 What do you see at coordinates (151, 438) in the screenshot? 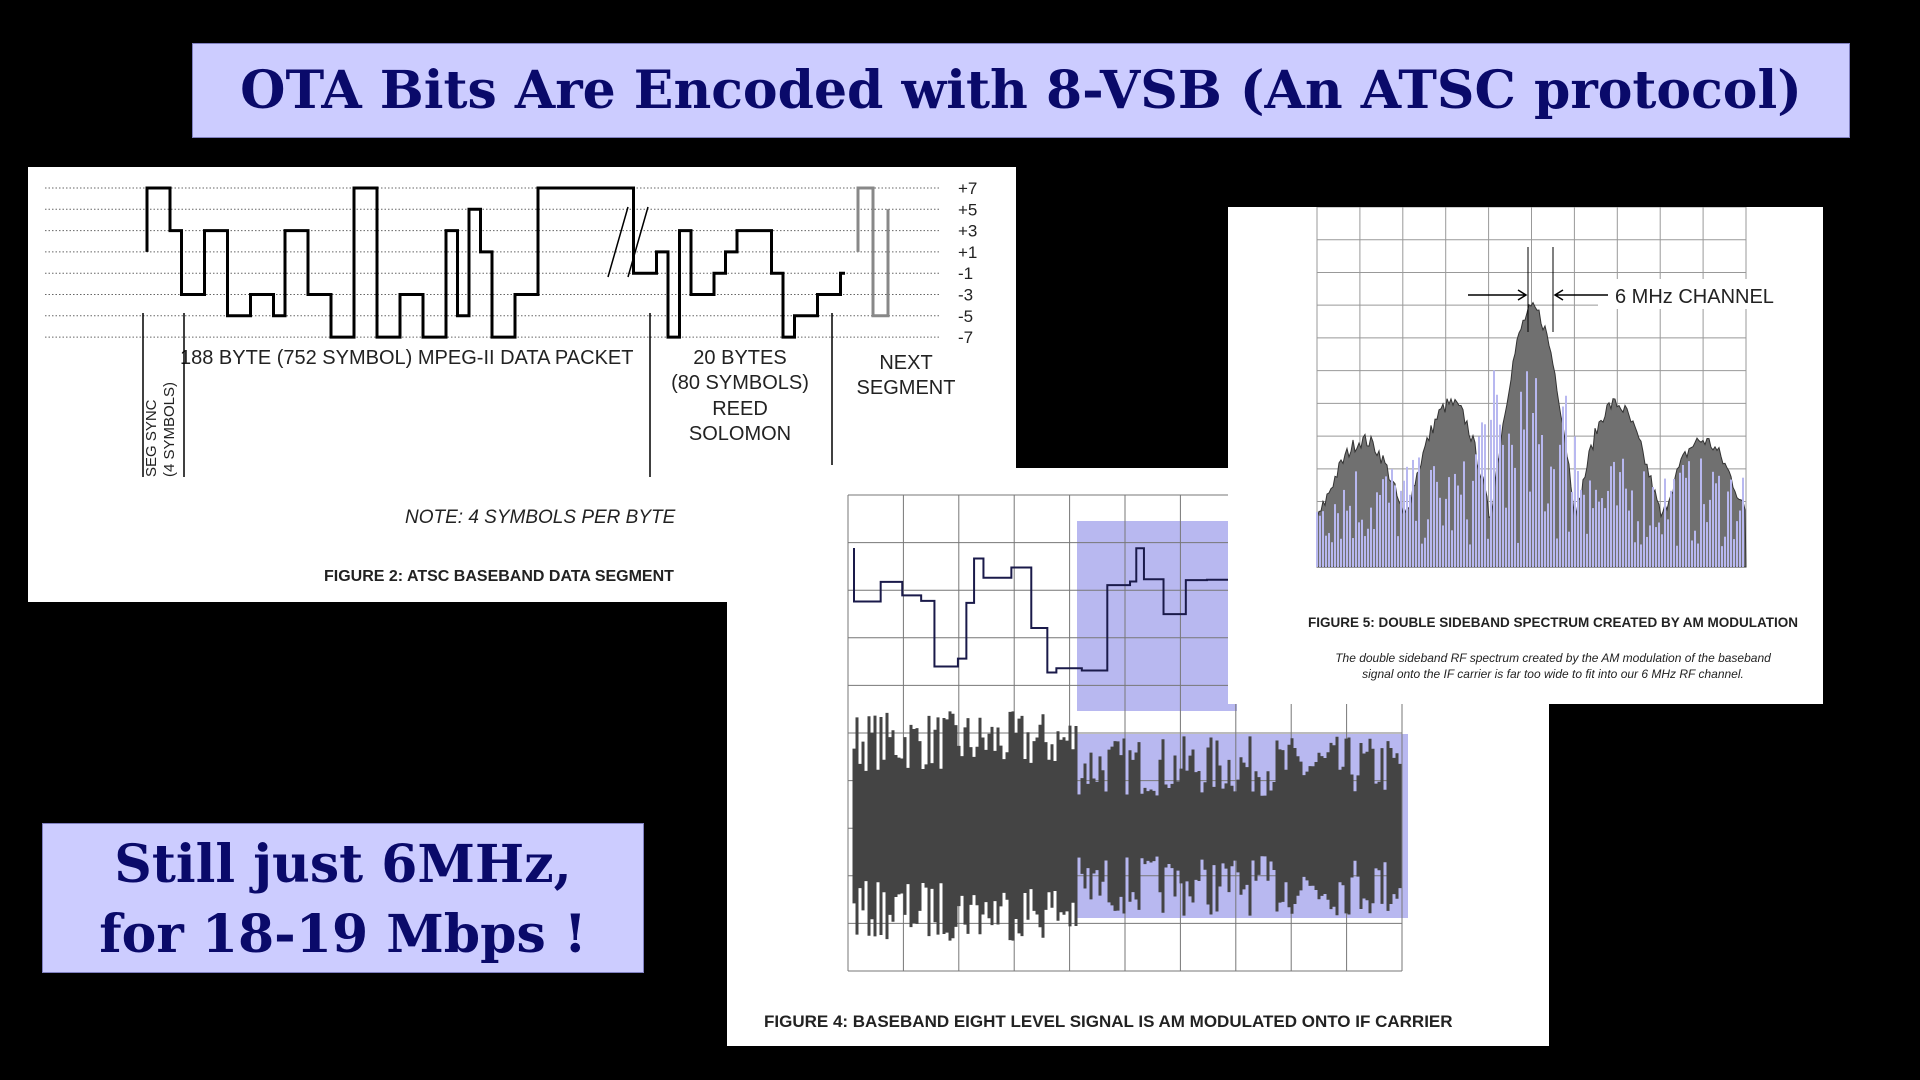
I see `sync-label: SEG SYNC` at bounding box center [151, 438].